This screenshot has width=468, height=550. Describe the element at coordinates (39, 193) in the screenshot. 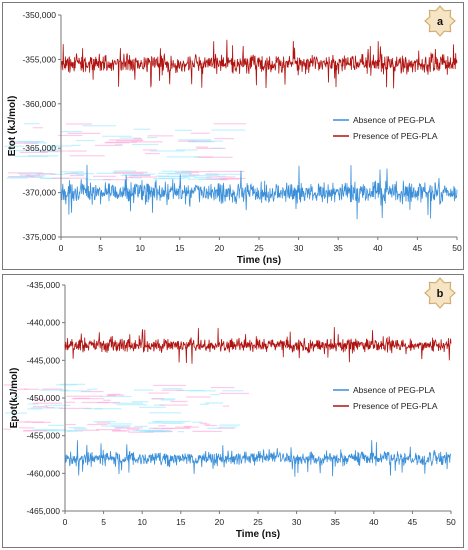

I see `y-tick-label: -370,000` at that location.